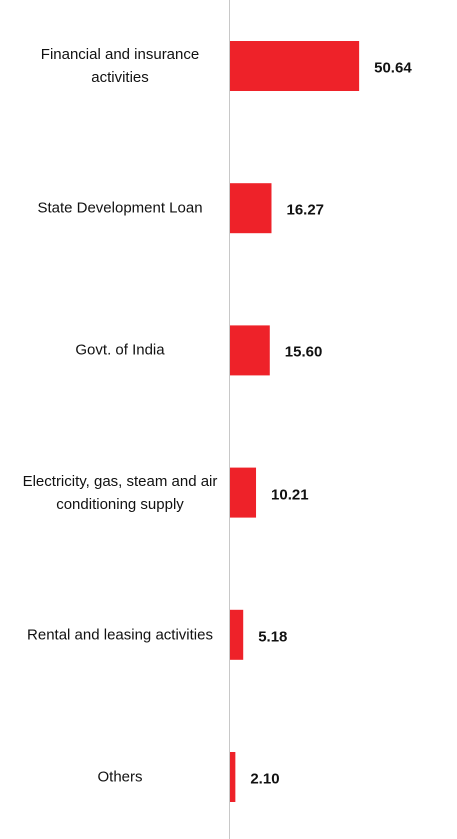  I want to click on category-label: Govt. of India, so click(120, 350).